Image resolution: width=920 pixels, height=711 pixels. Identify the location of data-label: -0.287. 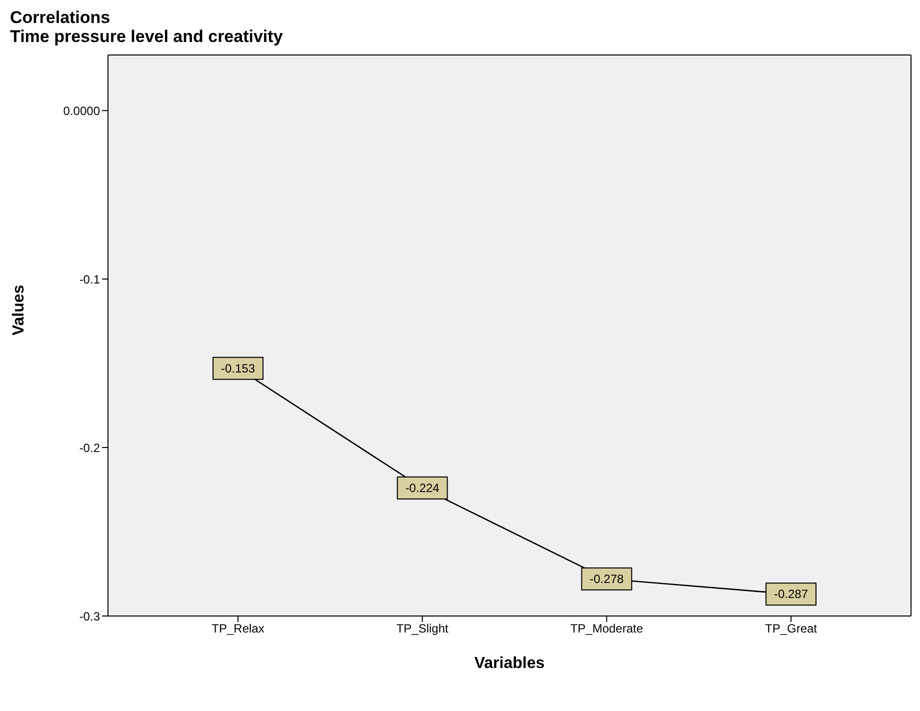
(791, 594).